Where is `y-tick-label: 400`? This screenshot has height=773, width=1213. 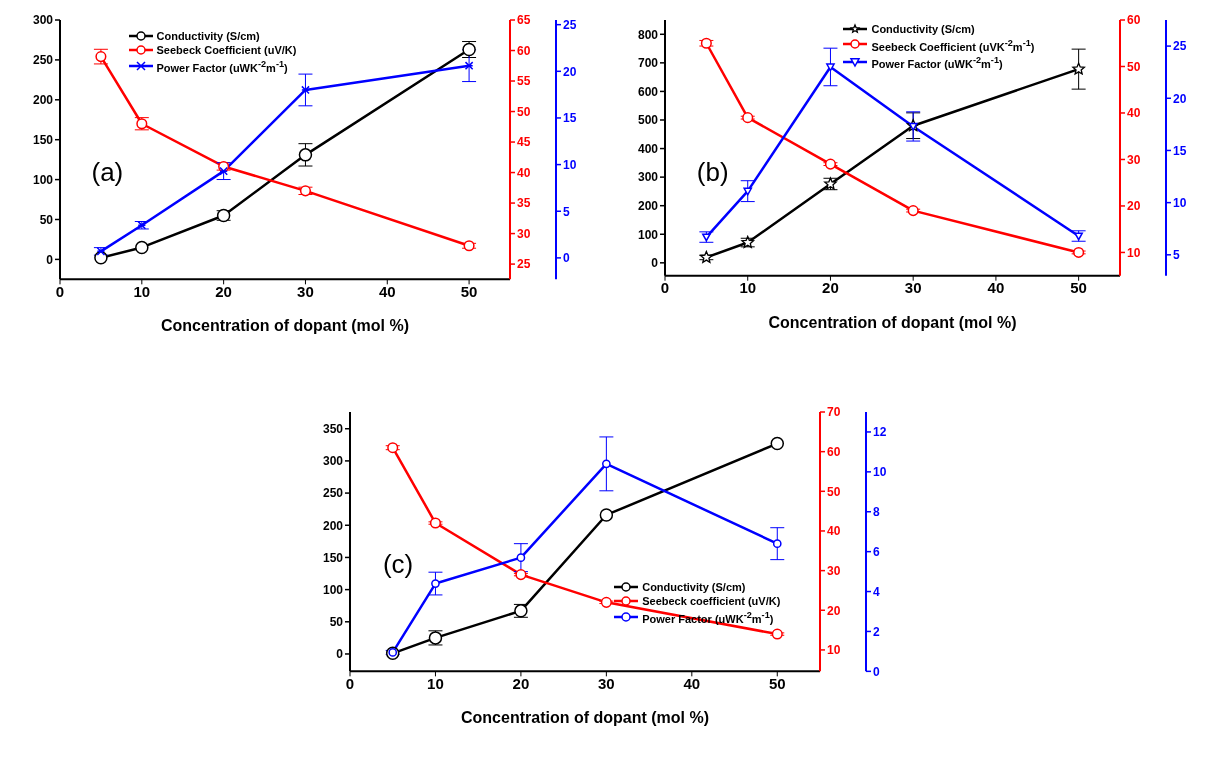
y-tick-label: 400 is located at coordinates (648, 148).